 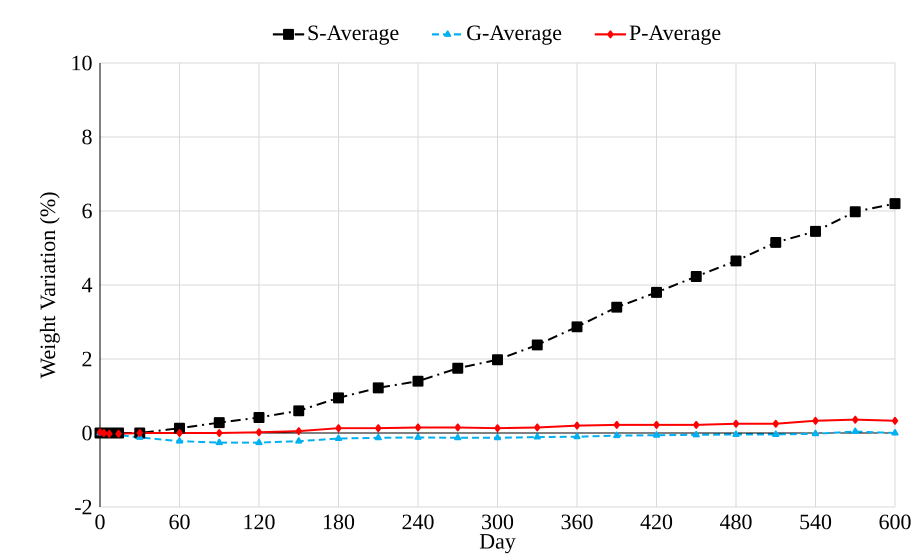 I want to click on x-tick-label: 420, so click(x=656, y=522).